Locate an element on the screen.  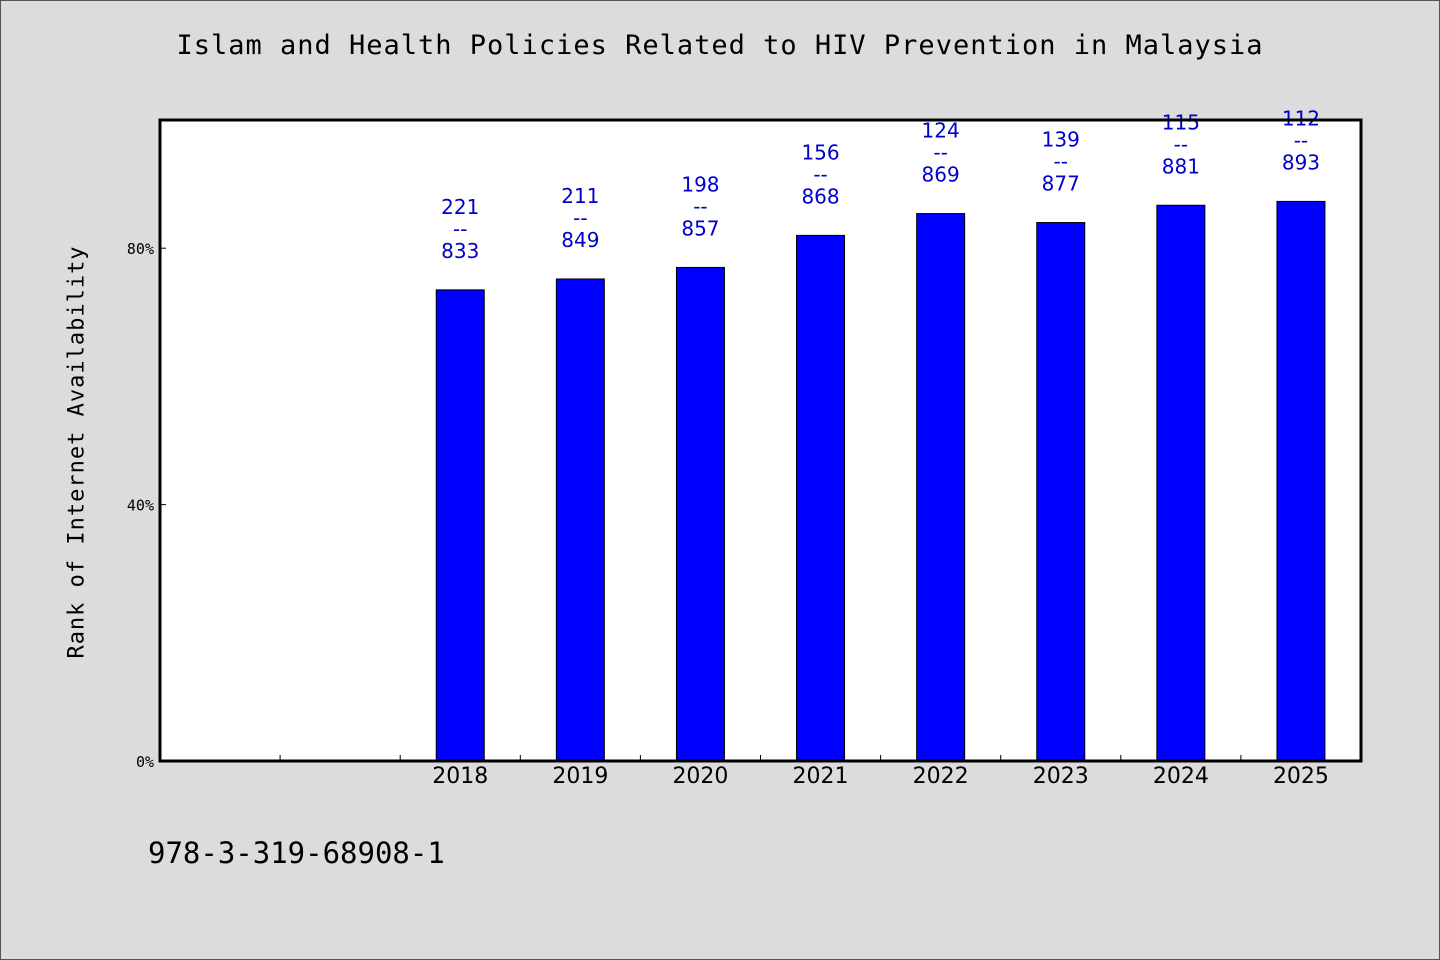
y-tick-label: 0% is located at coordinates (145, 762).